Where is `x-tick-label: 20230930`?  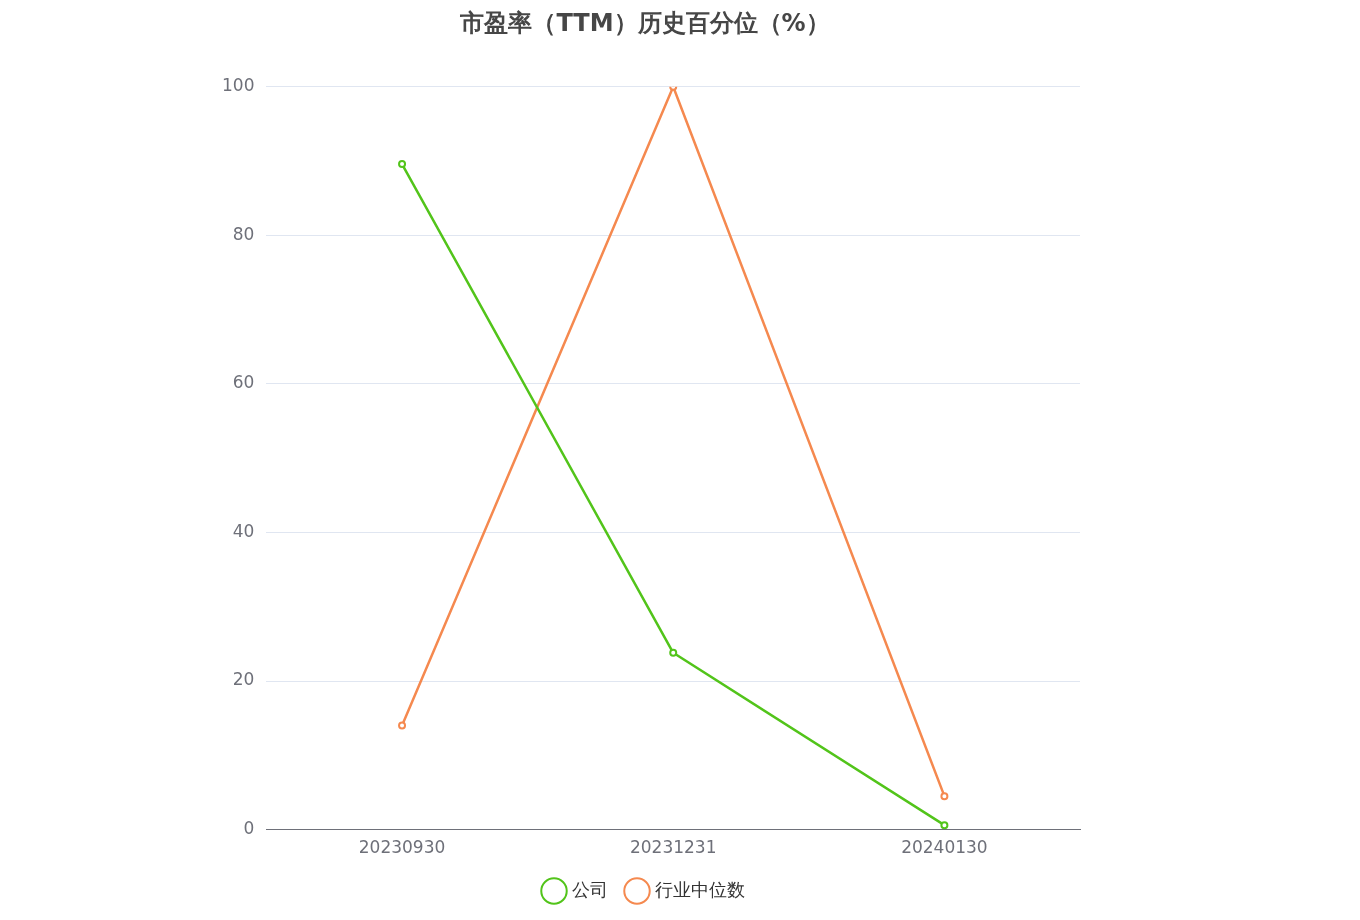
x-tick-label: 20230930 is located at coordinates (402, 847).